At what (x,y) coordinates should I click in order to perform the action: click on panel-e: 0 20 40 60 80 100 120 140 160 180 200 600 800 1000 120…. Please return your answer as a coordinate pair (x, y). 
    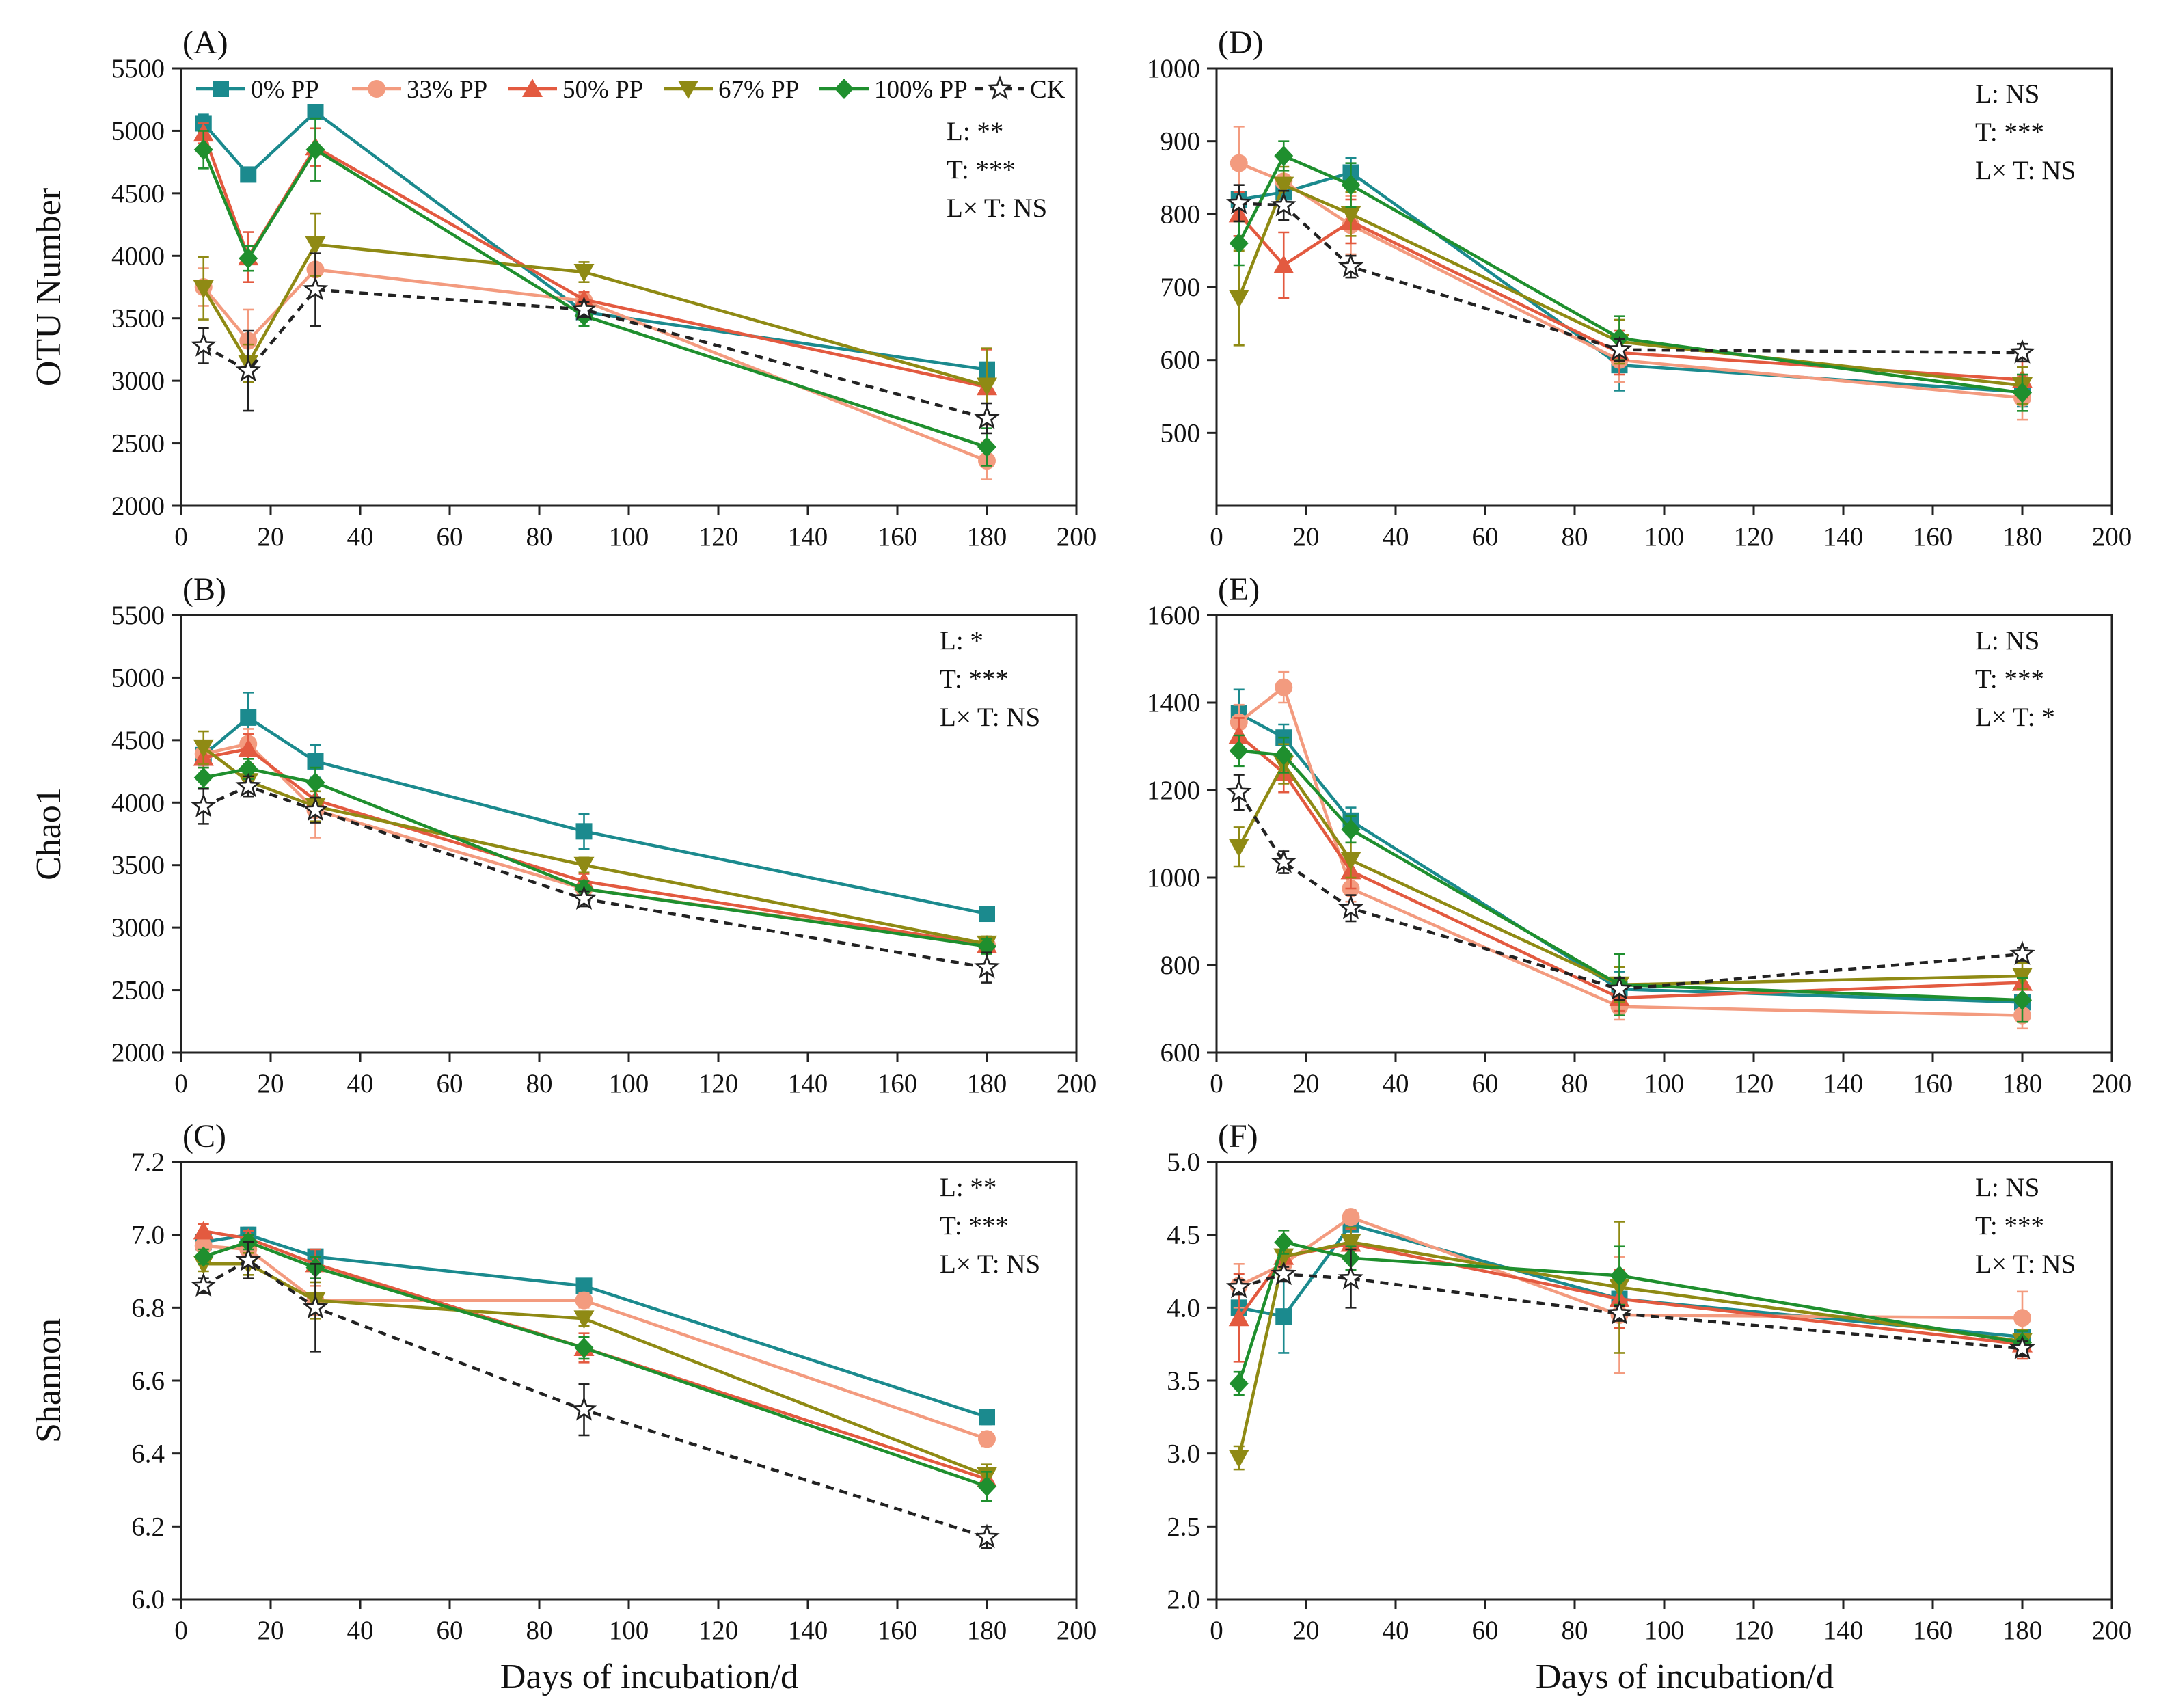
    Looking at the image, I should click on (1640, 834).